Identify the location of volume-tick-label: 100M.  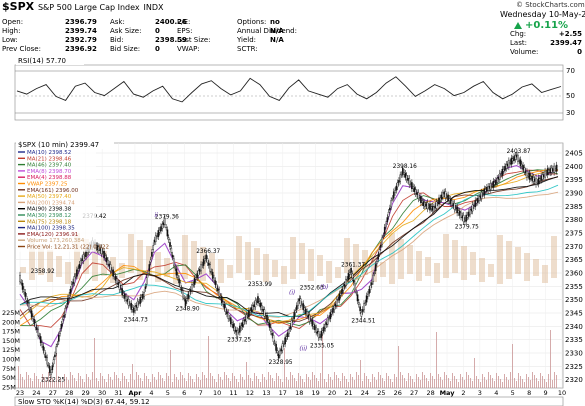
(11, 360).